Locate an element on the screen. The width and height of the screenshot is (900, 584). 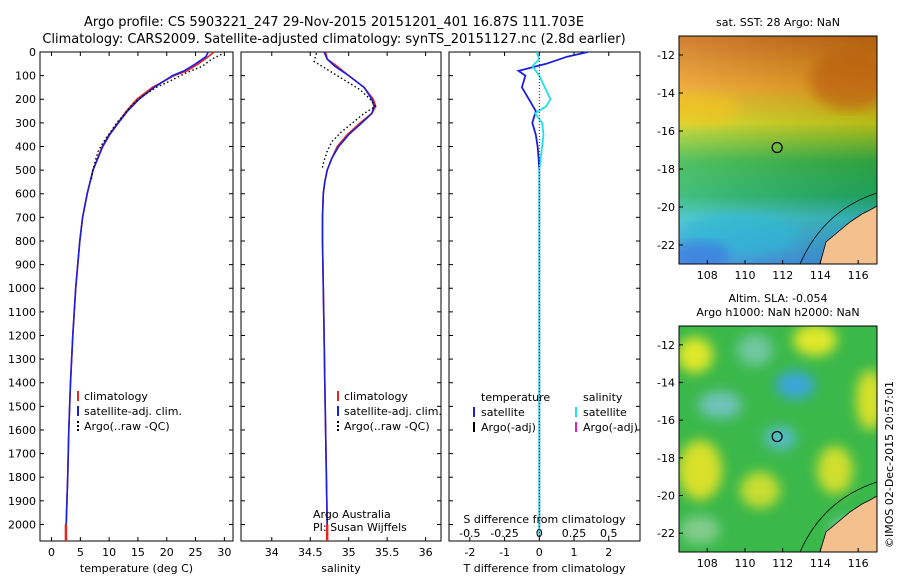
temp-series-satellite-adj-clim- is located at coordinates (137, 294).